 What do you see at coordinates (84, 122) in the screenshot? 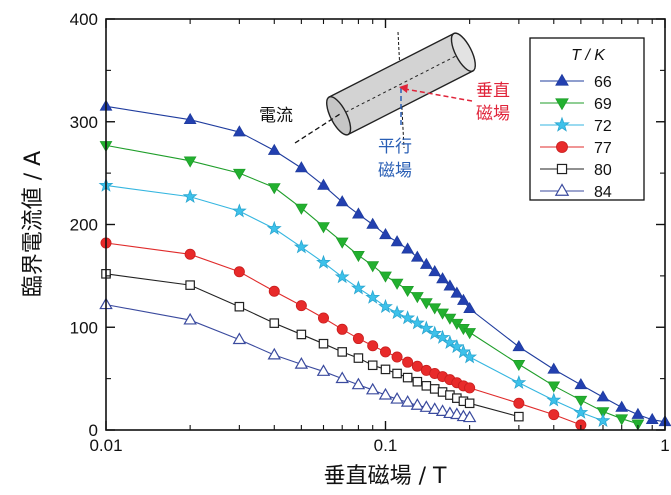
I see `y-tick-label: 300` at bounding box center [84, 122].